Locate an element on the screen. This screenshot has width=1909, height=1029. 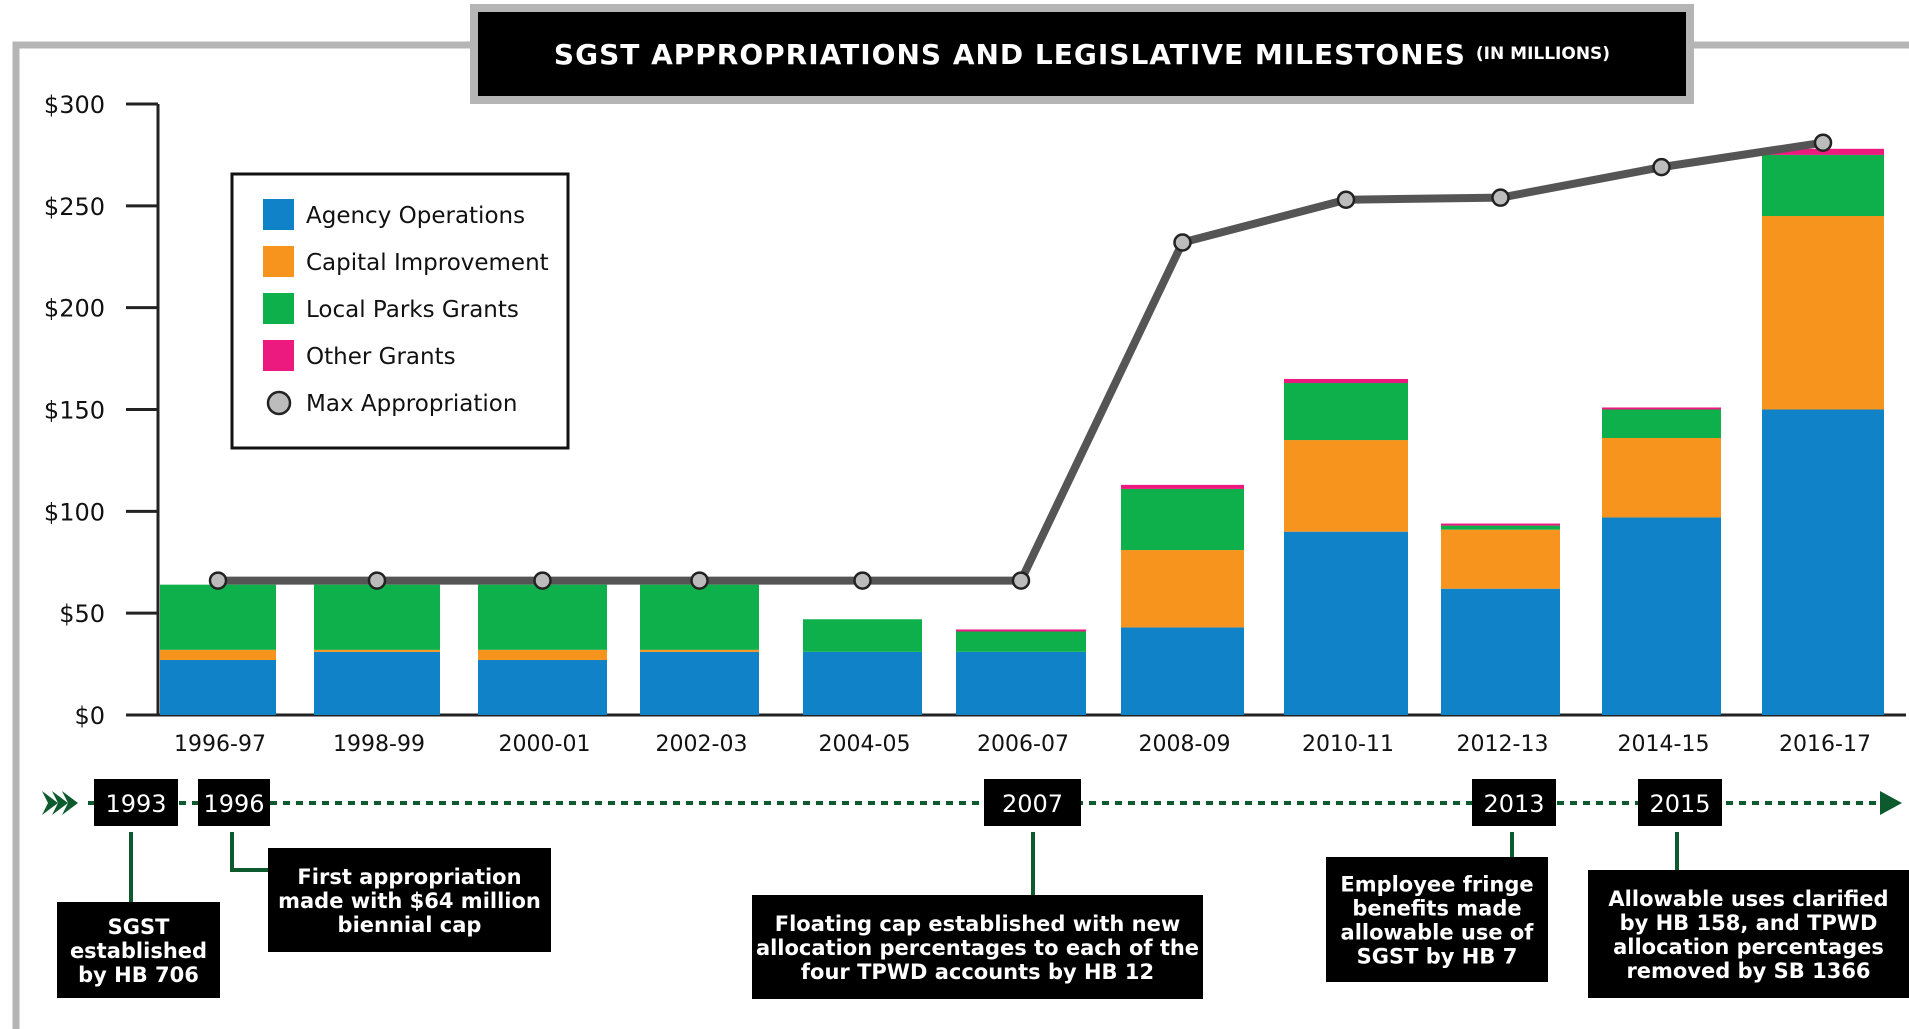
milestone-text-line: Employee fringe is located at coordinates (1436, 885).